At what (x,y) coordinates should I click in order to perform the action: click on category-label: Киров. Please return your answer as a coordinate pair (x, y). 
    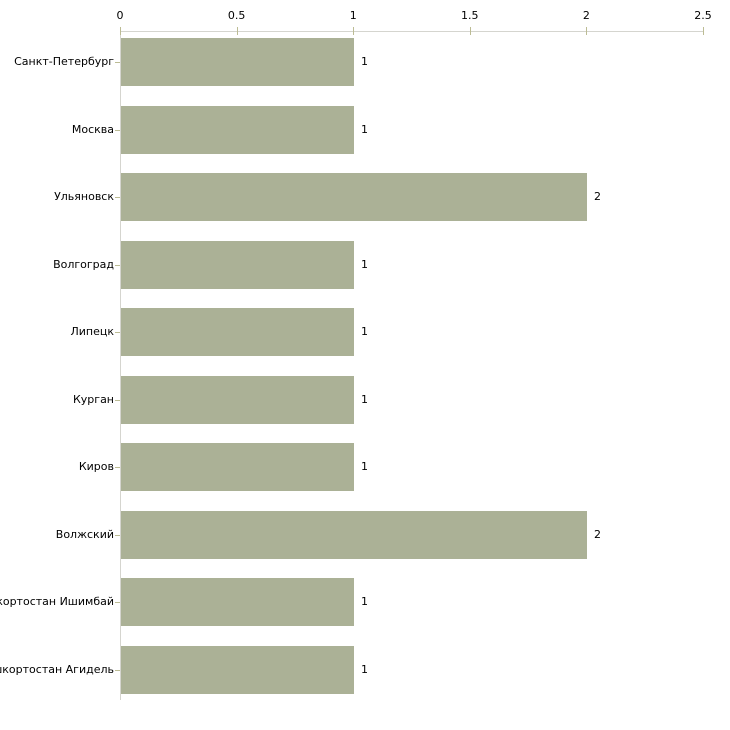
    Looking at the image, I should click on (96, 466).